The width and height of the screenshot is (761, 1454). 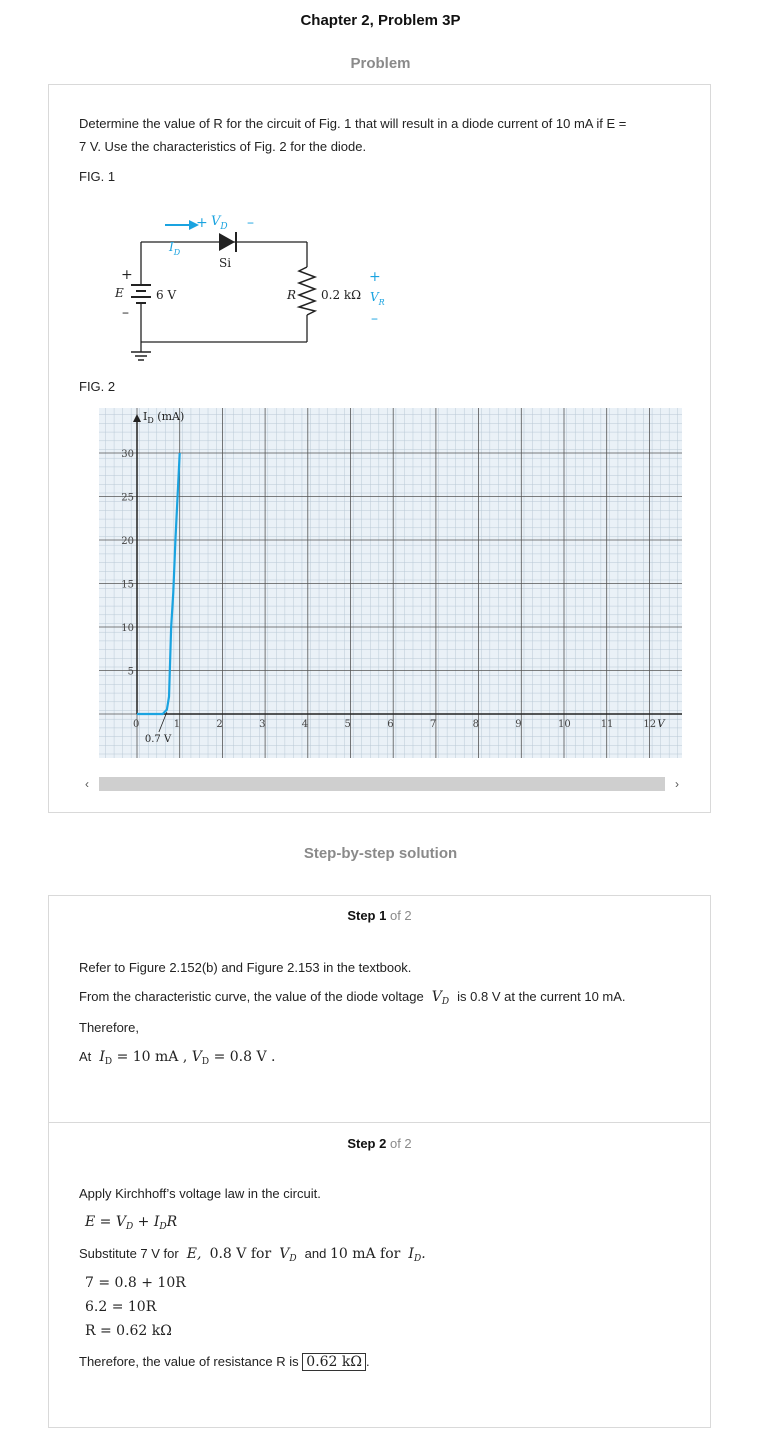 What do you see at coordinates (379, 1122) in the screenshot?
I see `step-divider` at bounding box center [379, 1122].